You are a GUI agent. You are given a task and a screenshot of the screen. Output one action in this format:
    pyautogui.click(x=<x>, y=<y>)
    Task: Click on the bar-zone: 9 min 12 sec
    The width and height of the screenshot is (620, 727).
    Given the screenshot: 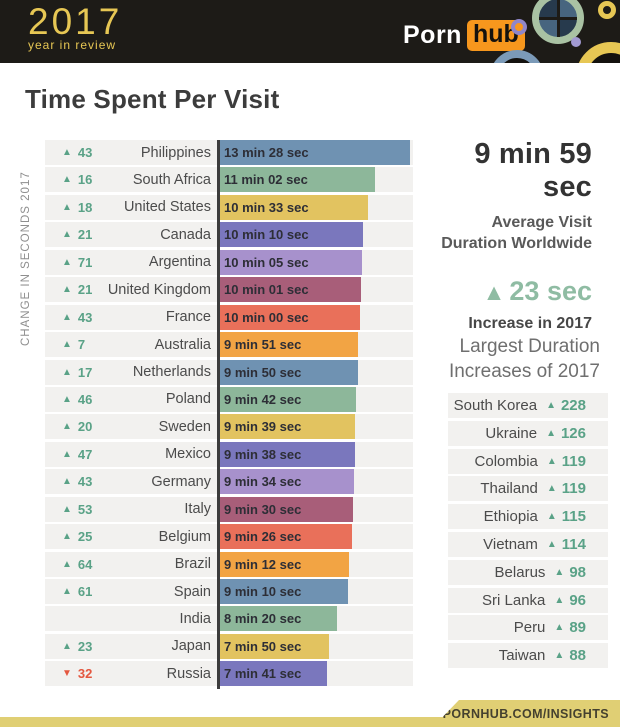 What is the action you would take?
    pyautogui.click(x=315, y=564)
    